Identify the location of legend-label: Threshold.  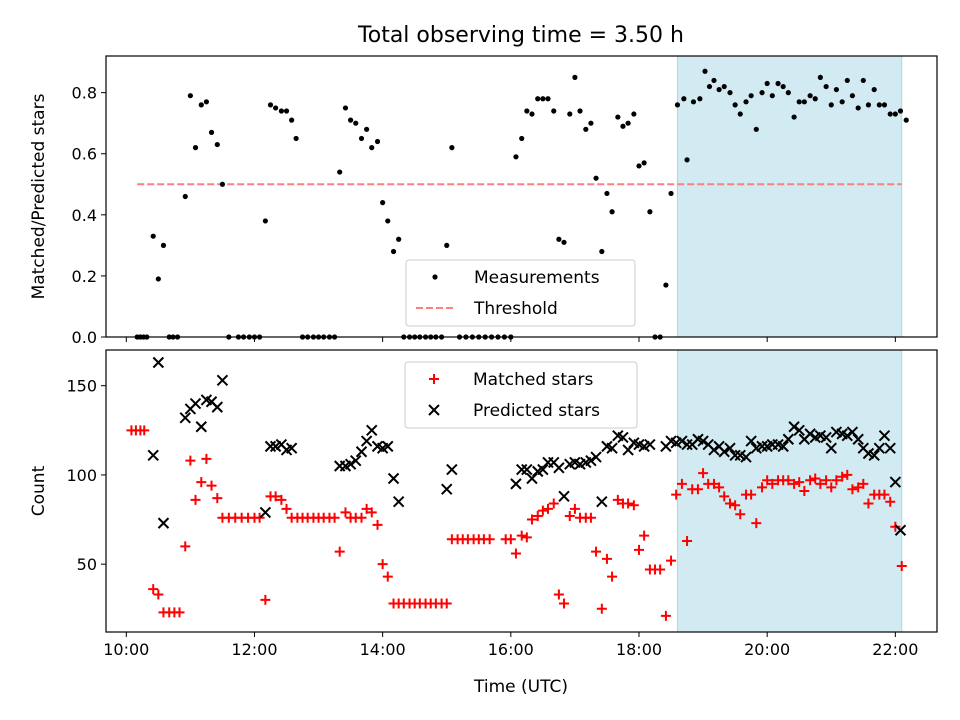
(515, 309).